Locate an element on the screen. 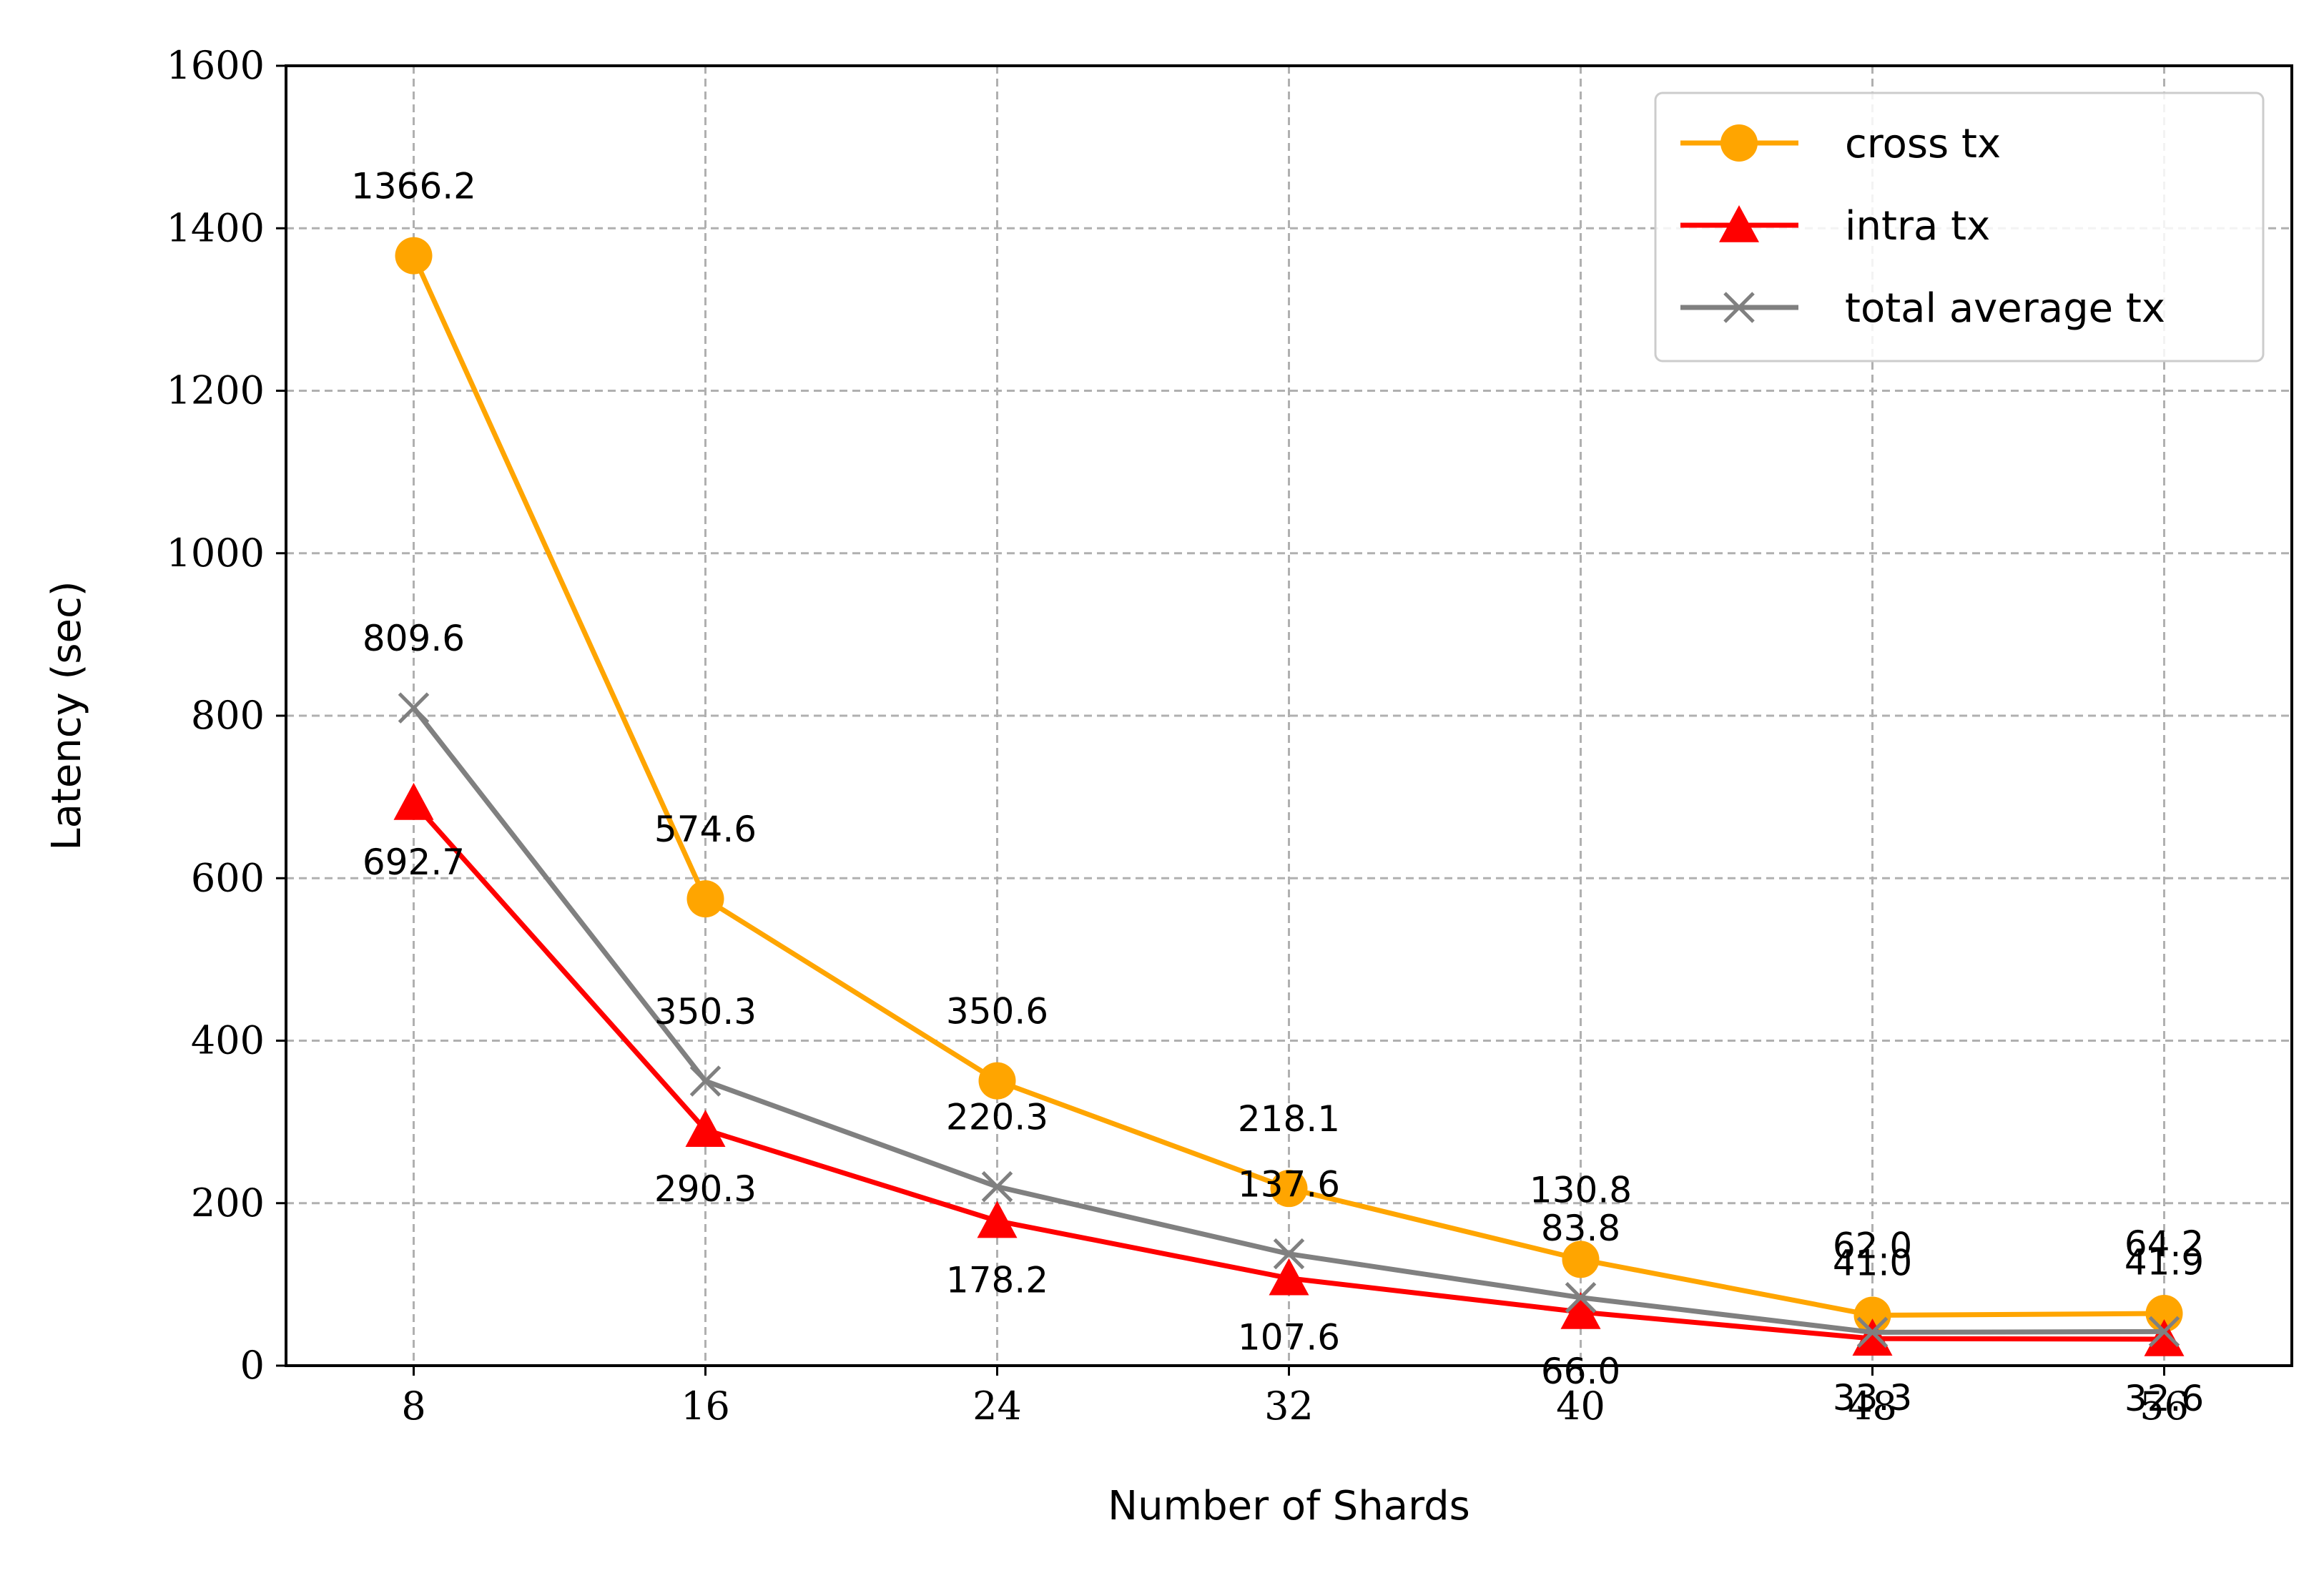 This screenshot has height=1573, width=2324. legend: cross tx intra tx total average tx is located at coordinates (1959, 227).